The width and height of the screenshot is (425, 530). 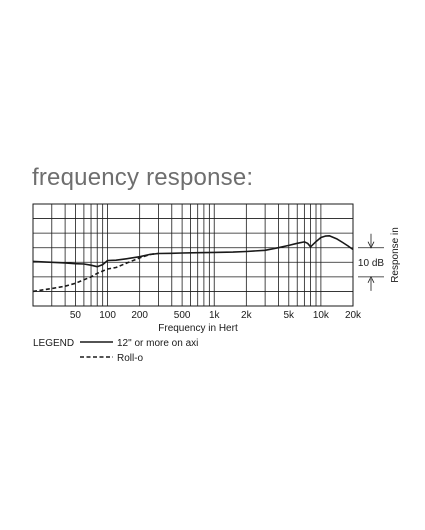 I want to click on x-tick-label: 20k, so click(x=353, y=315).